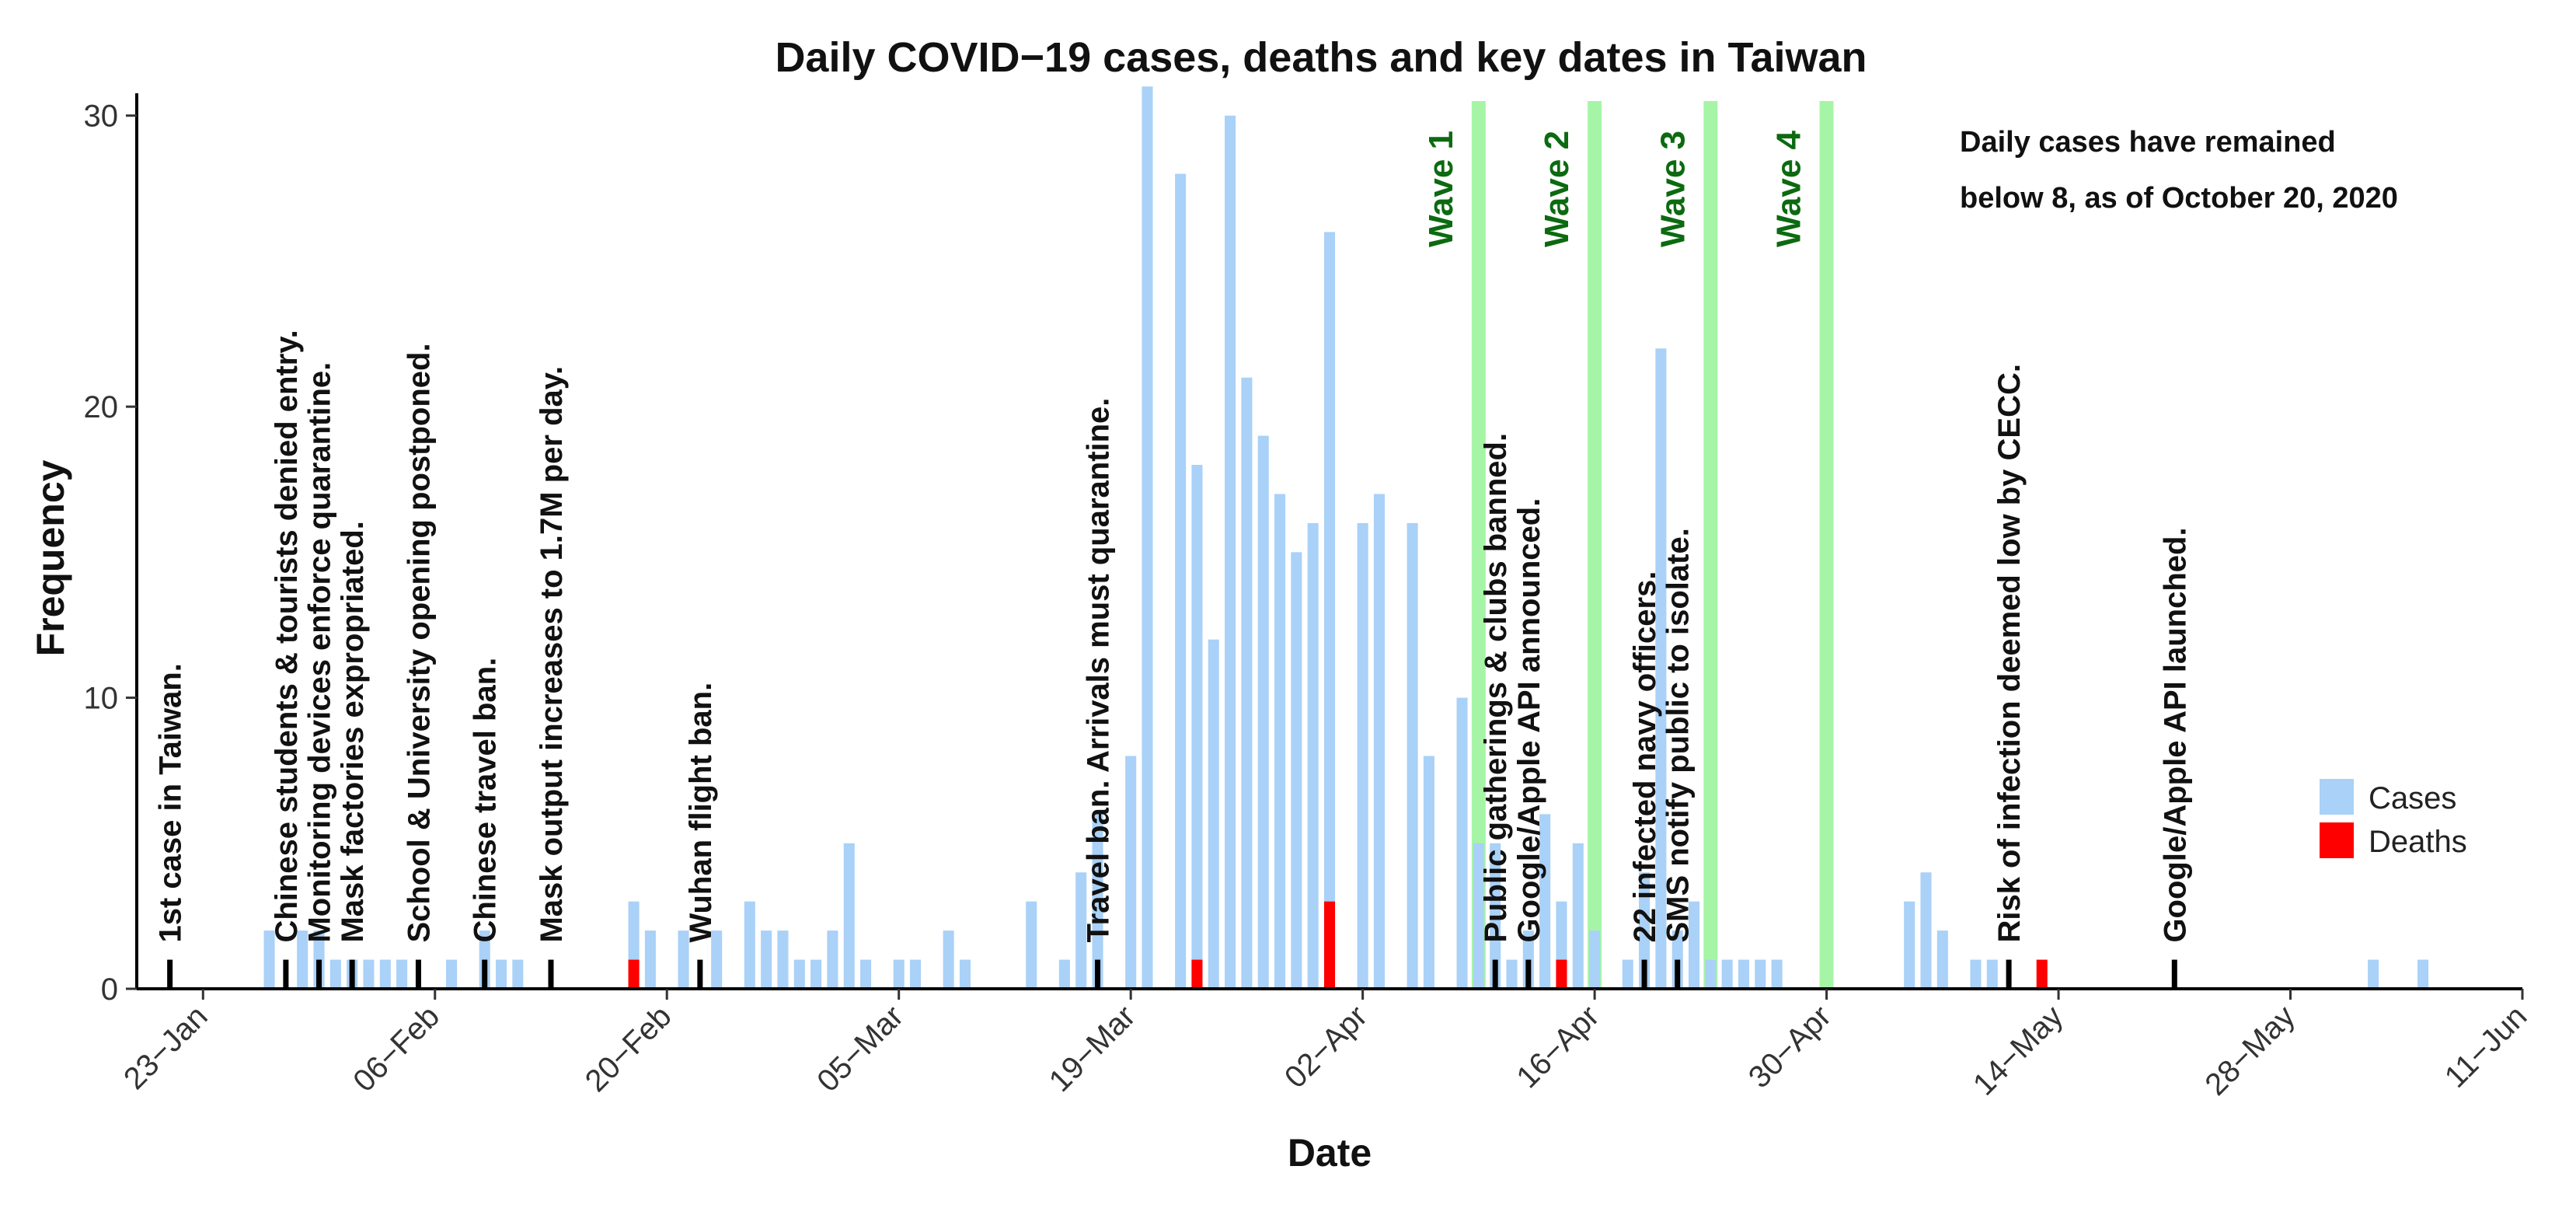  I want to click on event-label-6: Mask output increases to 1.7M per day., so click(552, 654).